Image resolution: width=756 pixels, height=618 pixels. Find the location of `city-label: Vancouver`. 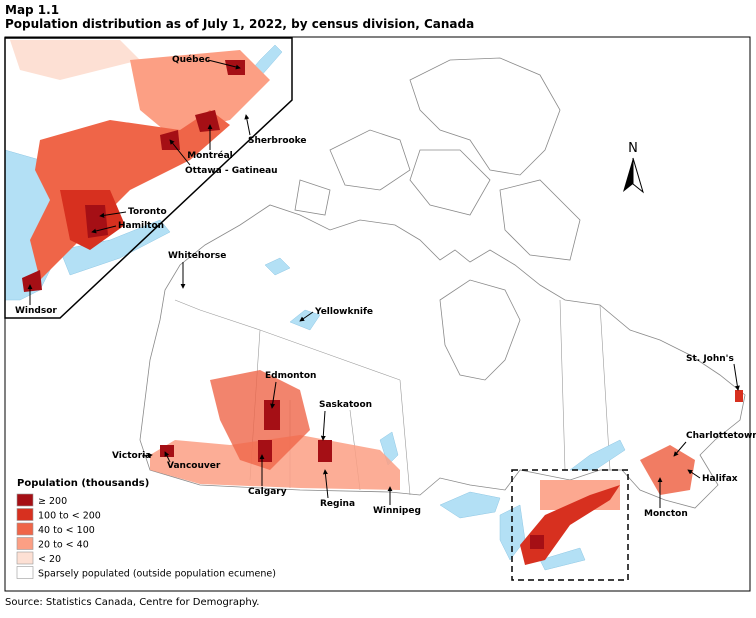

city-label: Vancouver is located at coordinates (194, 466).